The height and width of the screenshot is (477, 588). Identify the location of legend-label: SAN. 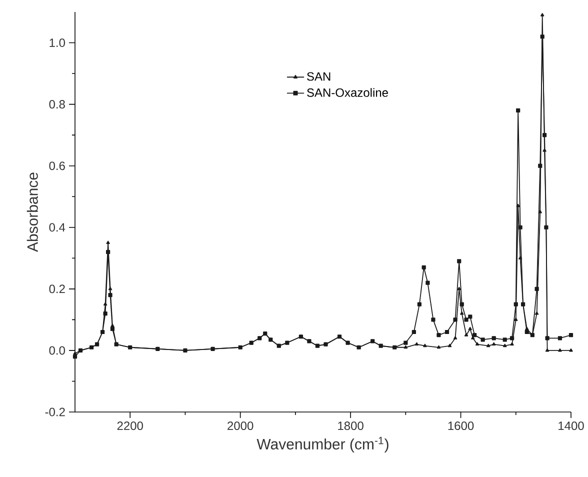
(318, 76).